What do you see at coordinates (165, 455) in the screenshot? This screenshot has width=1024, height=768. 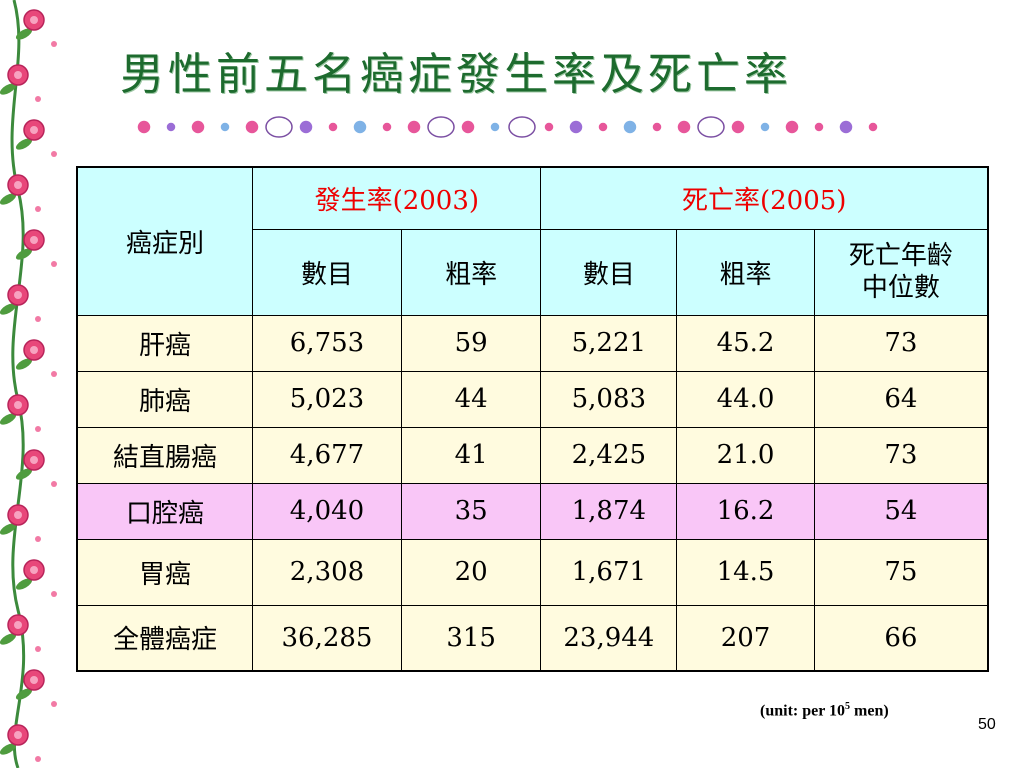 I see `cancer-name-cell: 結直腸癌` at bounding box center [165, 455].